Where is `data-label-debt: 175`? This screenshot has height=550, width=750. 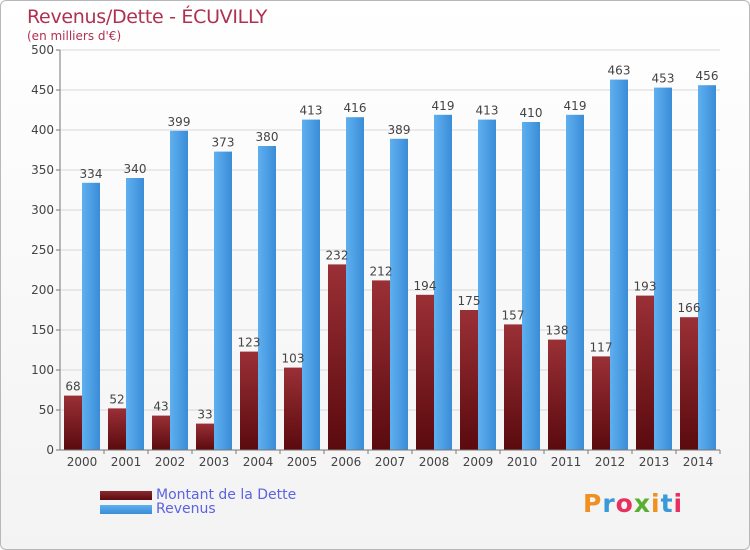
data-label-debt: 175 is located at coordinates (469, 301).